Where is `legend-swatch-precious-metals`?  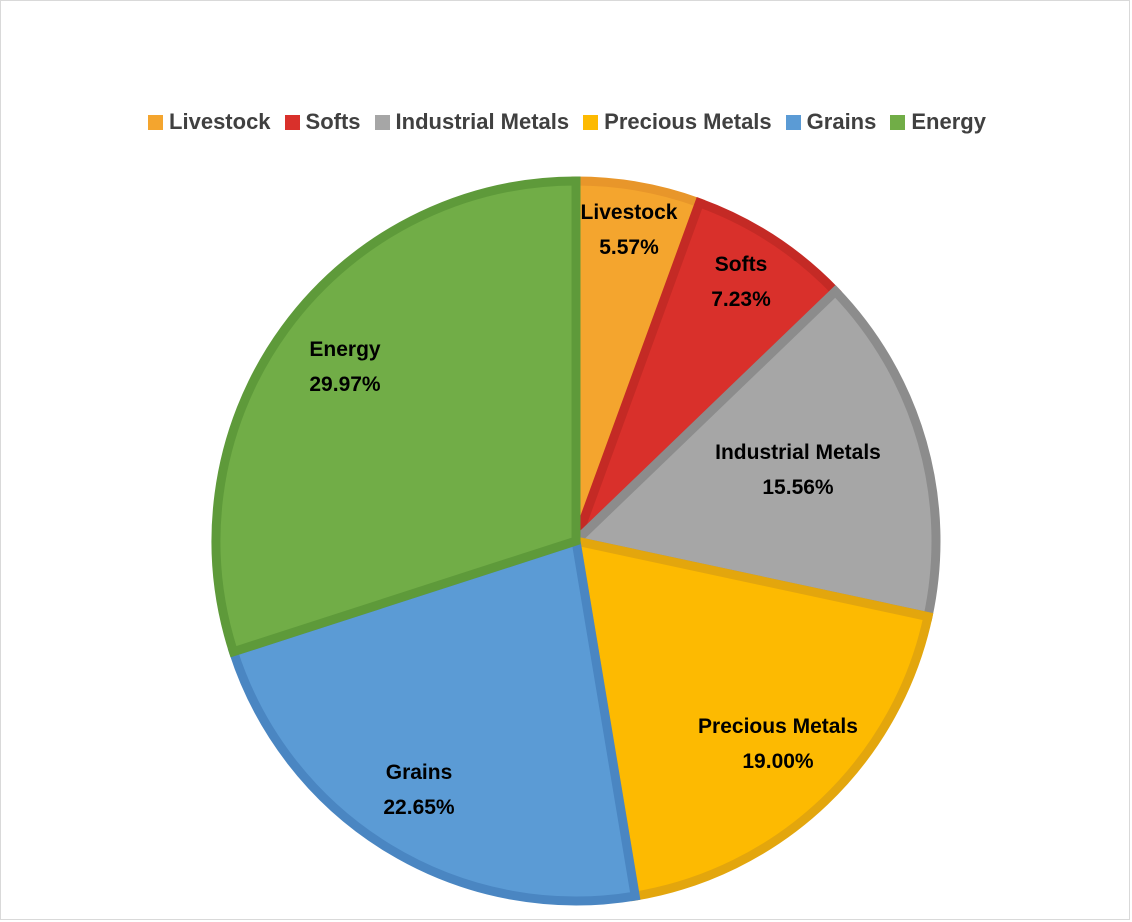 legend-swatch-precious-metals is located at coordinates (591, 122).